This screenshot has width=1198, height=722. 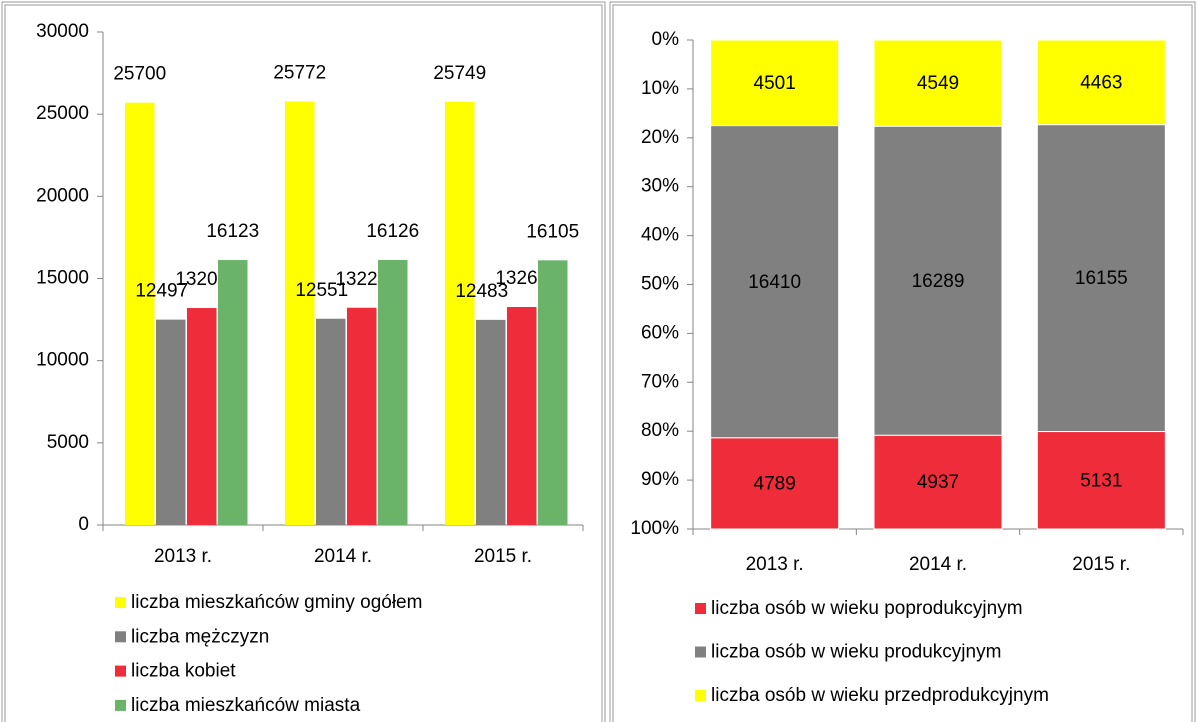 I want to click on legend-label: liczba osób w wieku przedprodukcyjnym, so click(x=880, y=695).